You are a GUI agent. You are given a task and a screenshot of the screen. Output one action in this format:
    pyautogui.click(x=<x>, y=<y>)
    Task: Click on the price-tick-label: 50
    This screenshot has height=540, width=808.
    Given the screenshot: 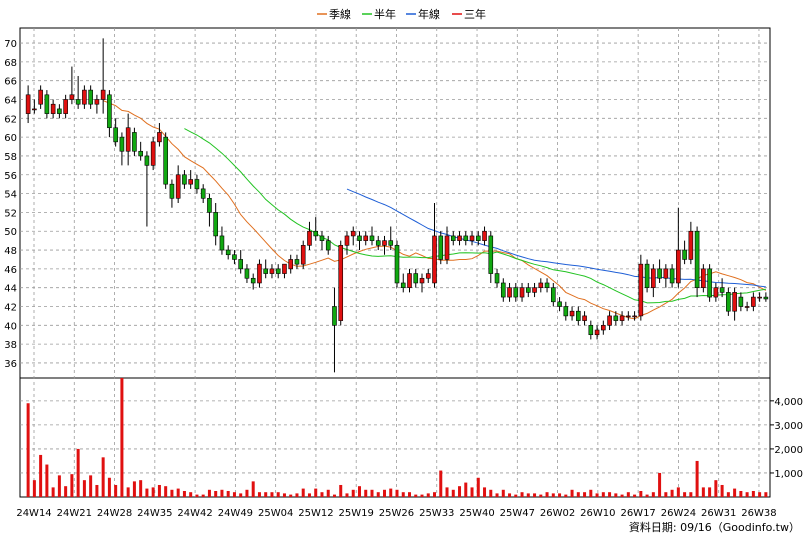 What is the action you would take?
    pyautogui.click(x=10, y=232)
    